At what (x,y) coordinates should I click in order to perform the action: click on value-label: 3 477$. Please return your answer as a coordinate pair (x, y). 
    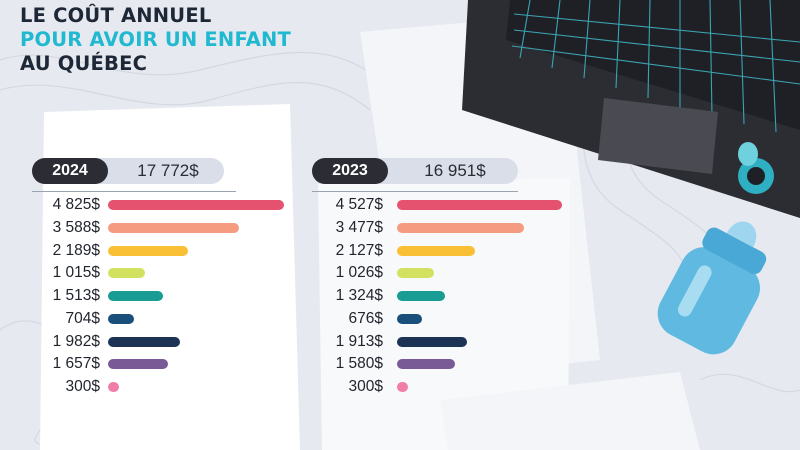
    Looking at the image, I should click on (359, 227).